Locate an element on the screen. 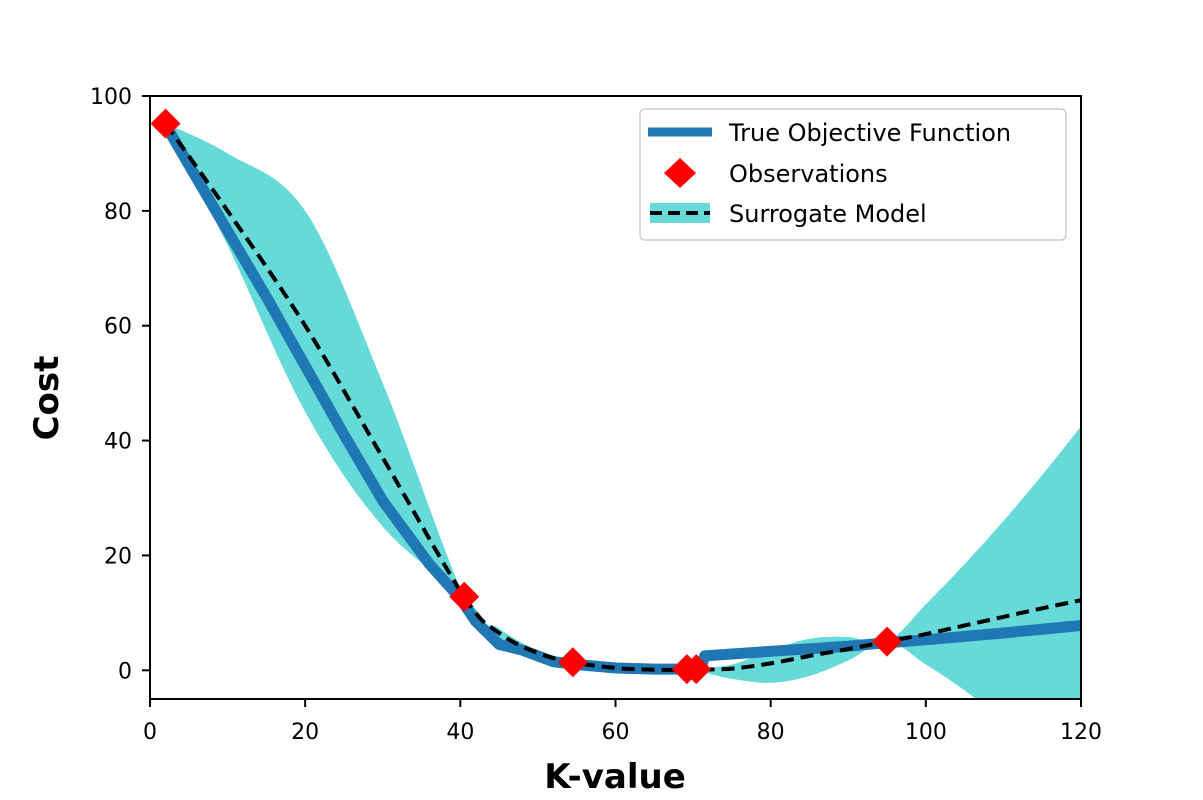 This screenshot has width=1203, height=800. legend-box is located at coordinates (853, 174).